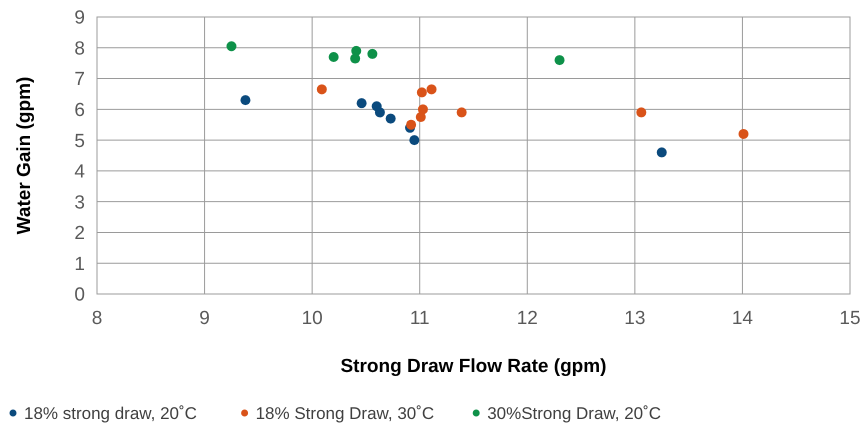 This screenshot has height=437, width=860. Describe the element at coordinates (79, 79) in the screenshot. I see `y-tick-label: 7` at that location.